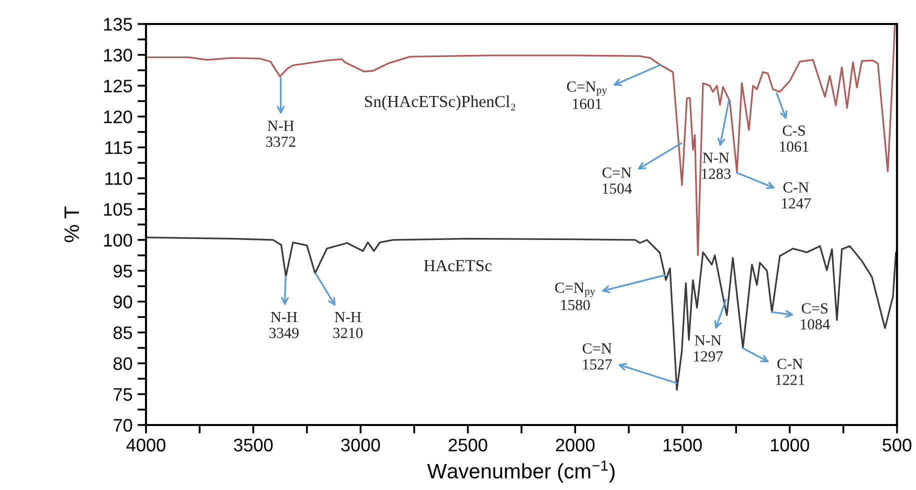 The image size is (916, 490). I want to click on y-tick-label: 120, so click(118, 117).